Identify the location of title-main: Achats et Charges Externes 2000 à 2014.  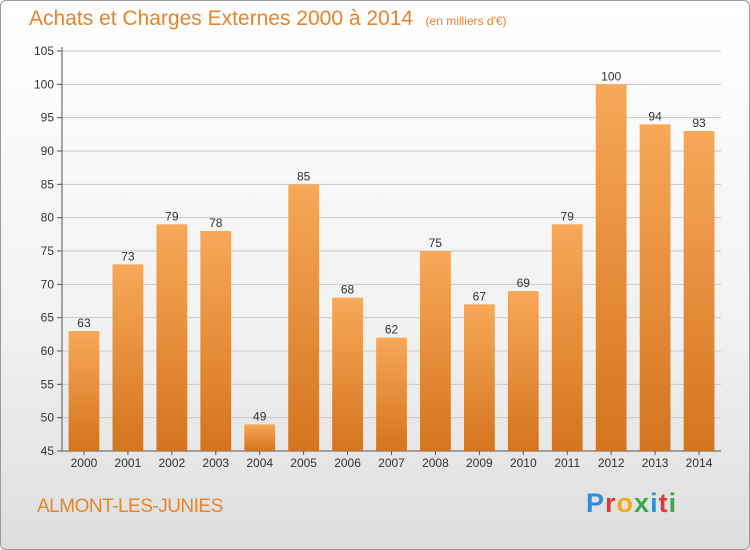
(221, 18).